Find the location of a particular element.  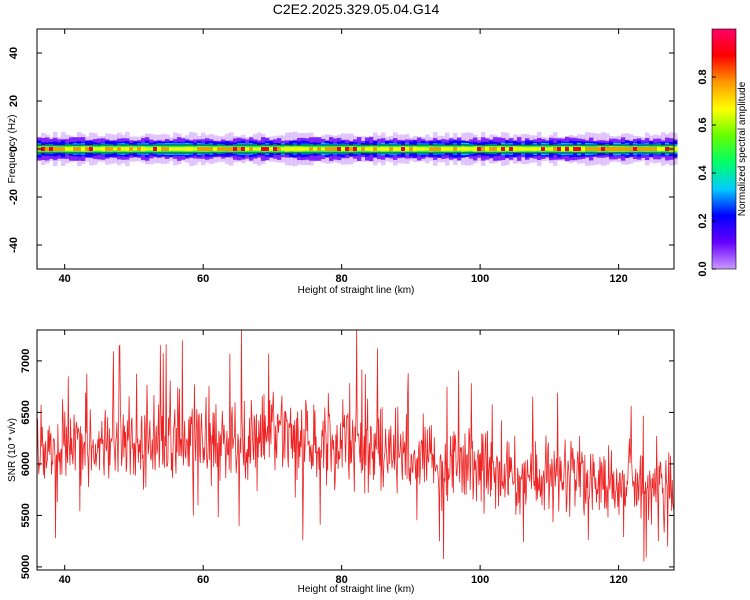

figure-title: C2E2.2025.329.05.04.G14 is located at coordinates (356, 9).